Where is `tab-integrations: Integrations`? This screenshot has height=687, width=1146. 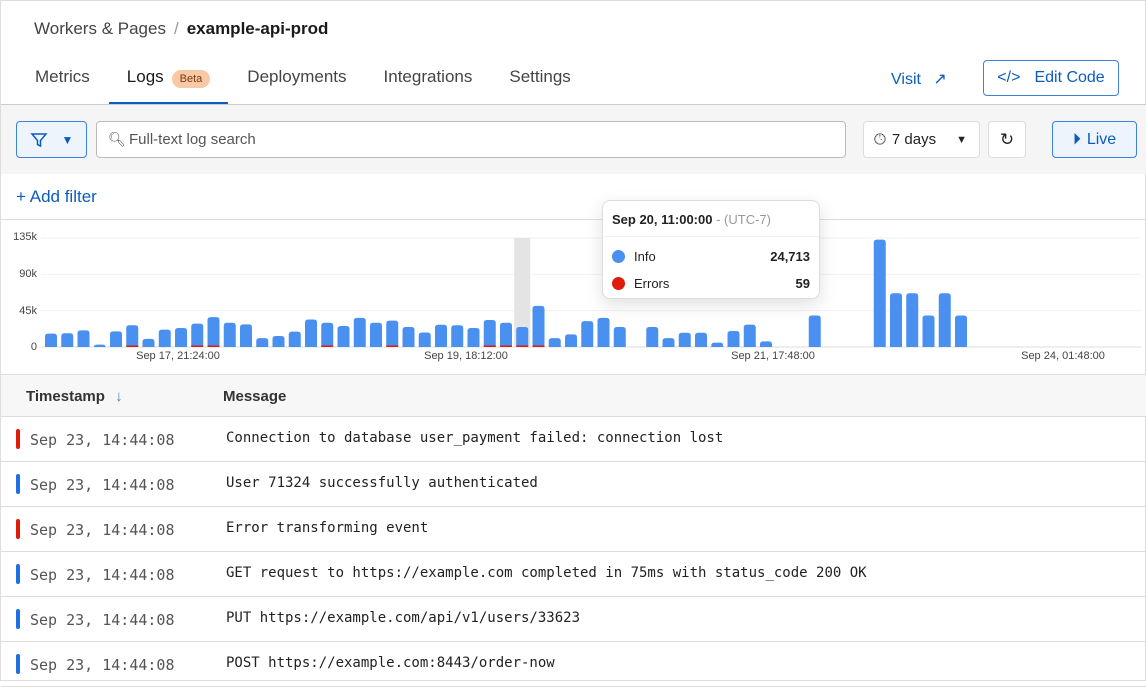
tab-integrations: Integrations is located at coordinates (428, 85).